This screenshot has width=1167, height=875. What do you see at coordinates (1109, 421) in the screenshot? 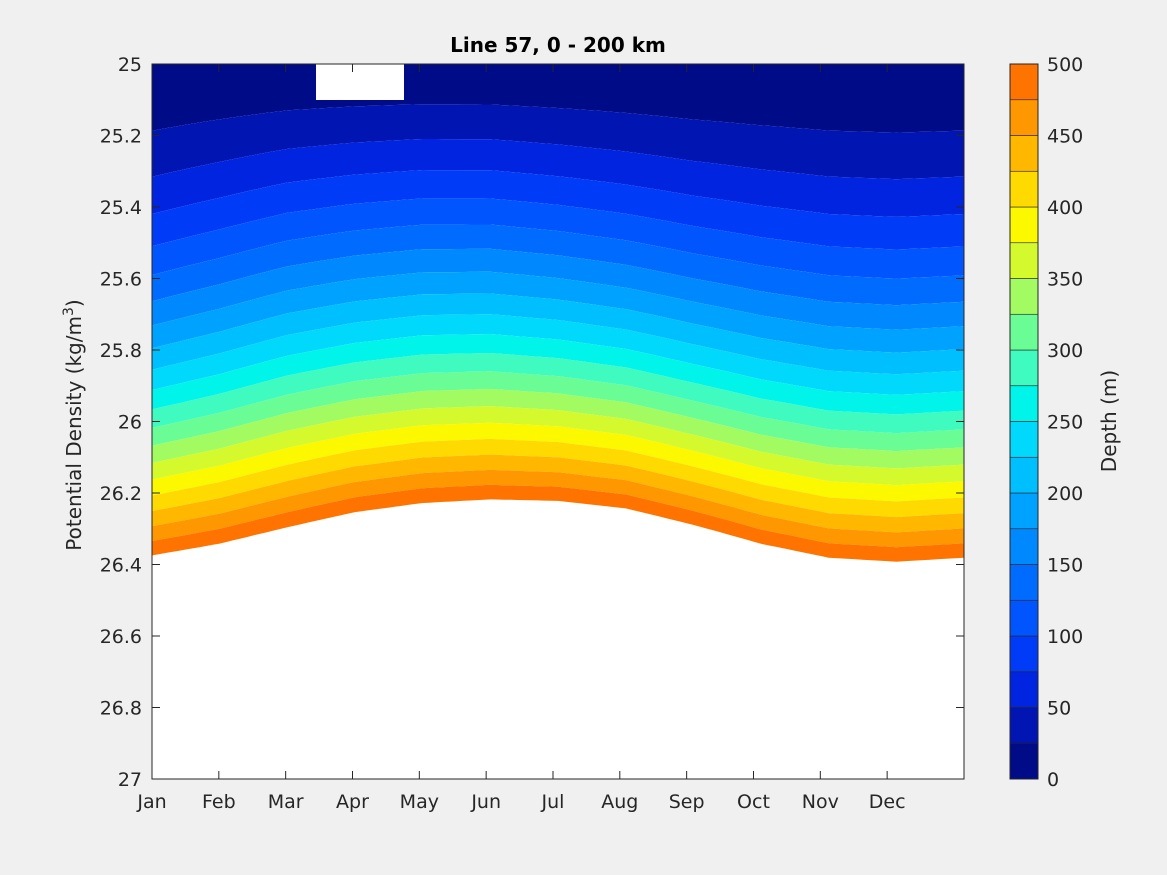
I see `colorbar-label: Depth (m)` at bounding box center [1109, 421].